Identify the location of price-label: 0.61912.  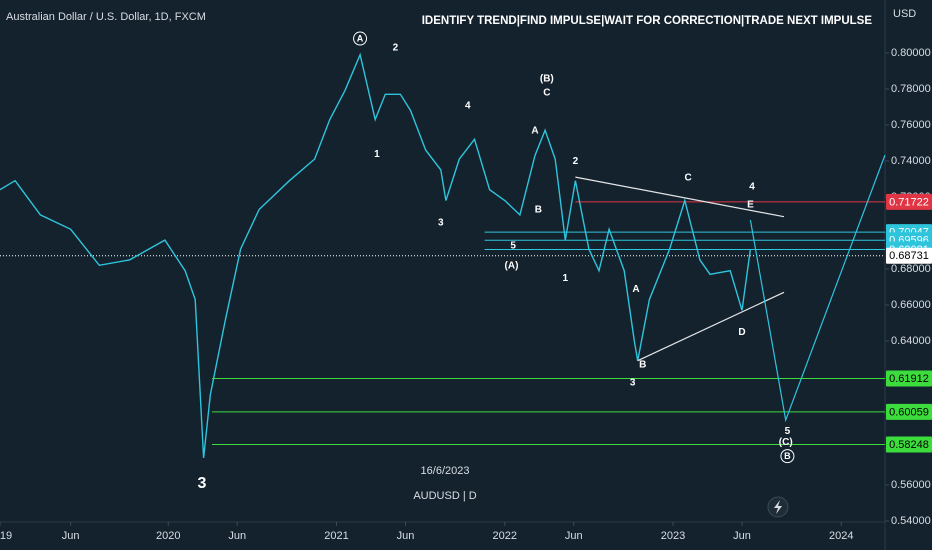
(909, 379).